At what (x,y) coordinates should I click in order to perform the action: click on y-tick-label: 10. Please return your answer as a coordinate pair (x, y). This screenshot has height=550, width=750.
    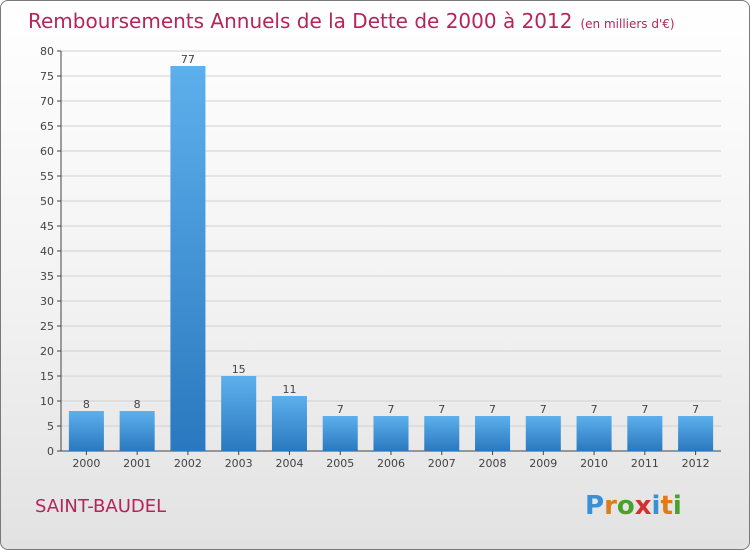
    Looking at the image, I should click on (47, 401).